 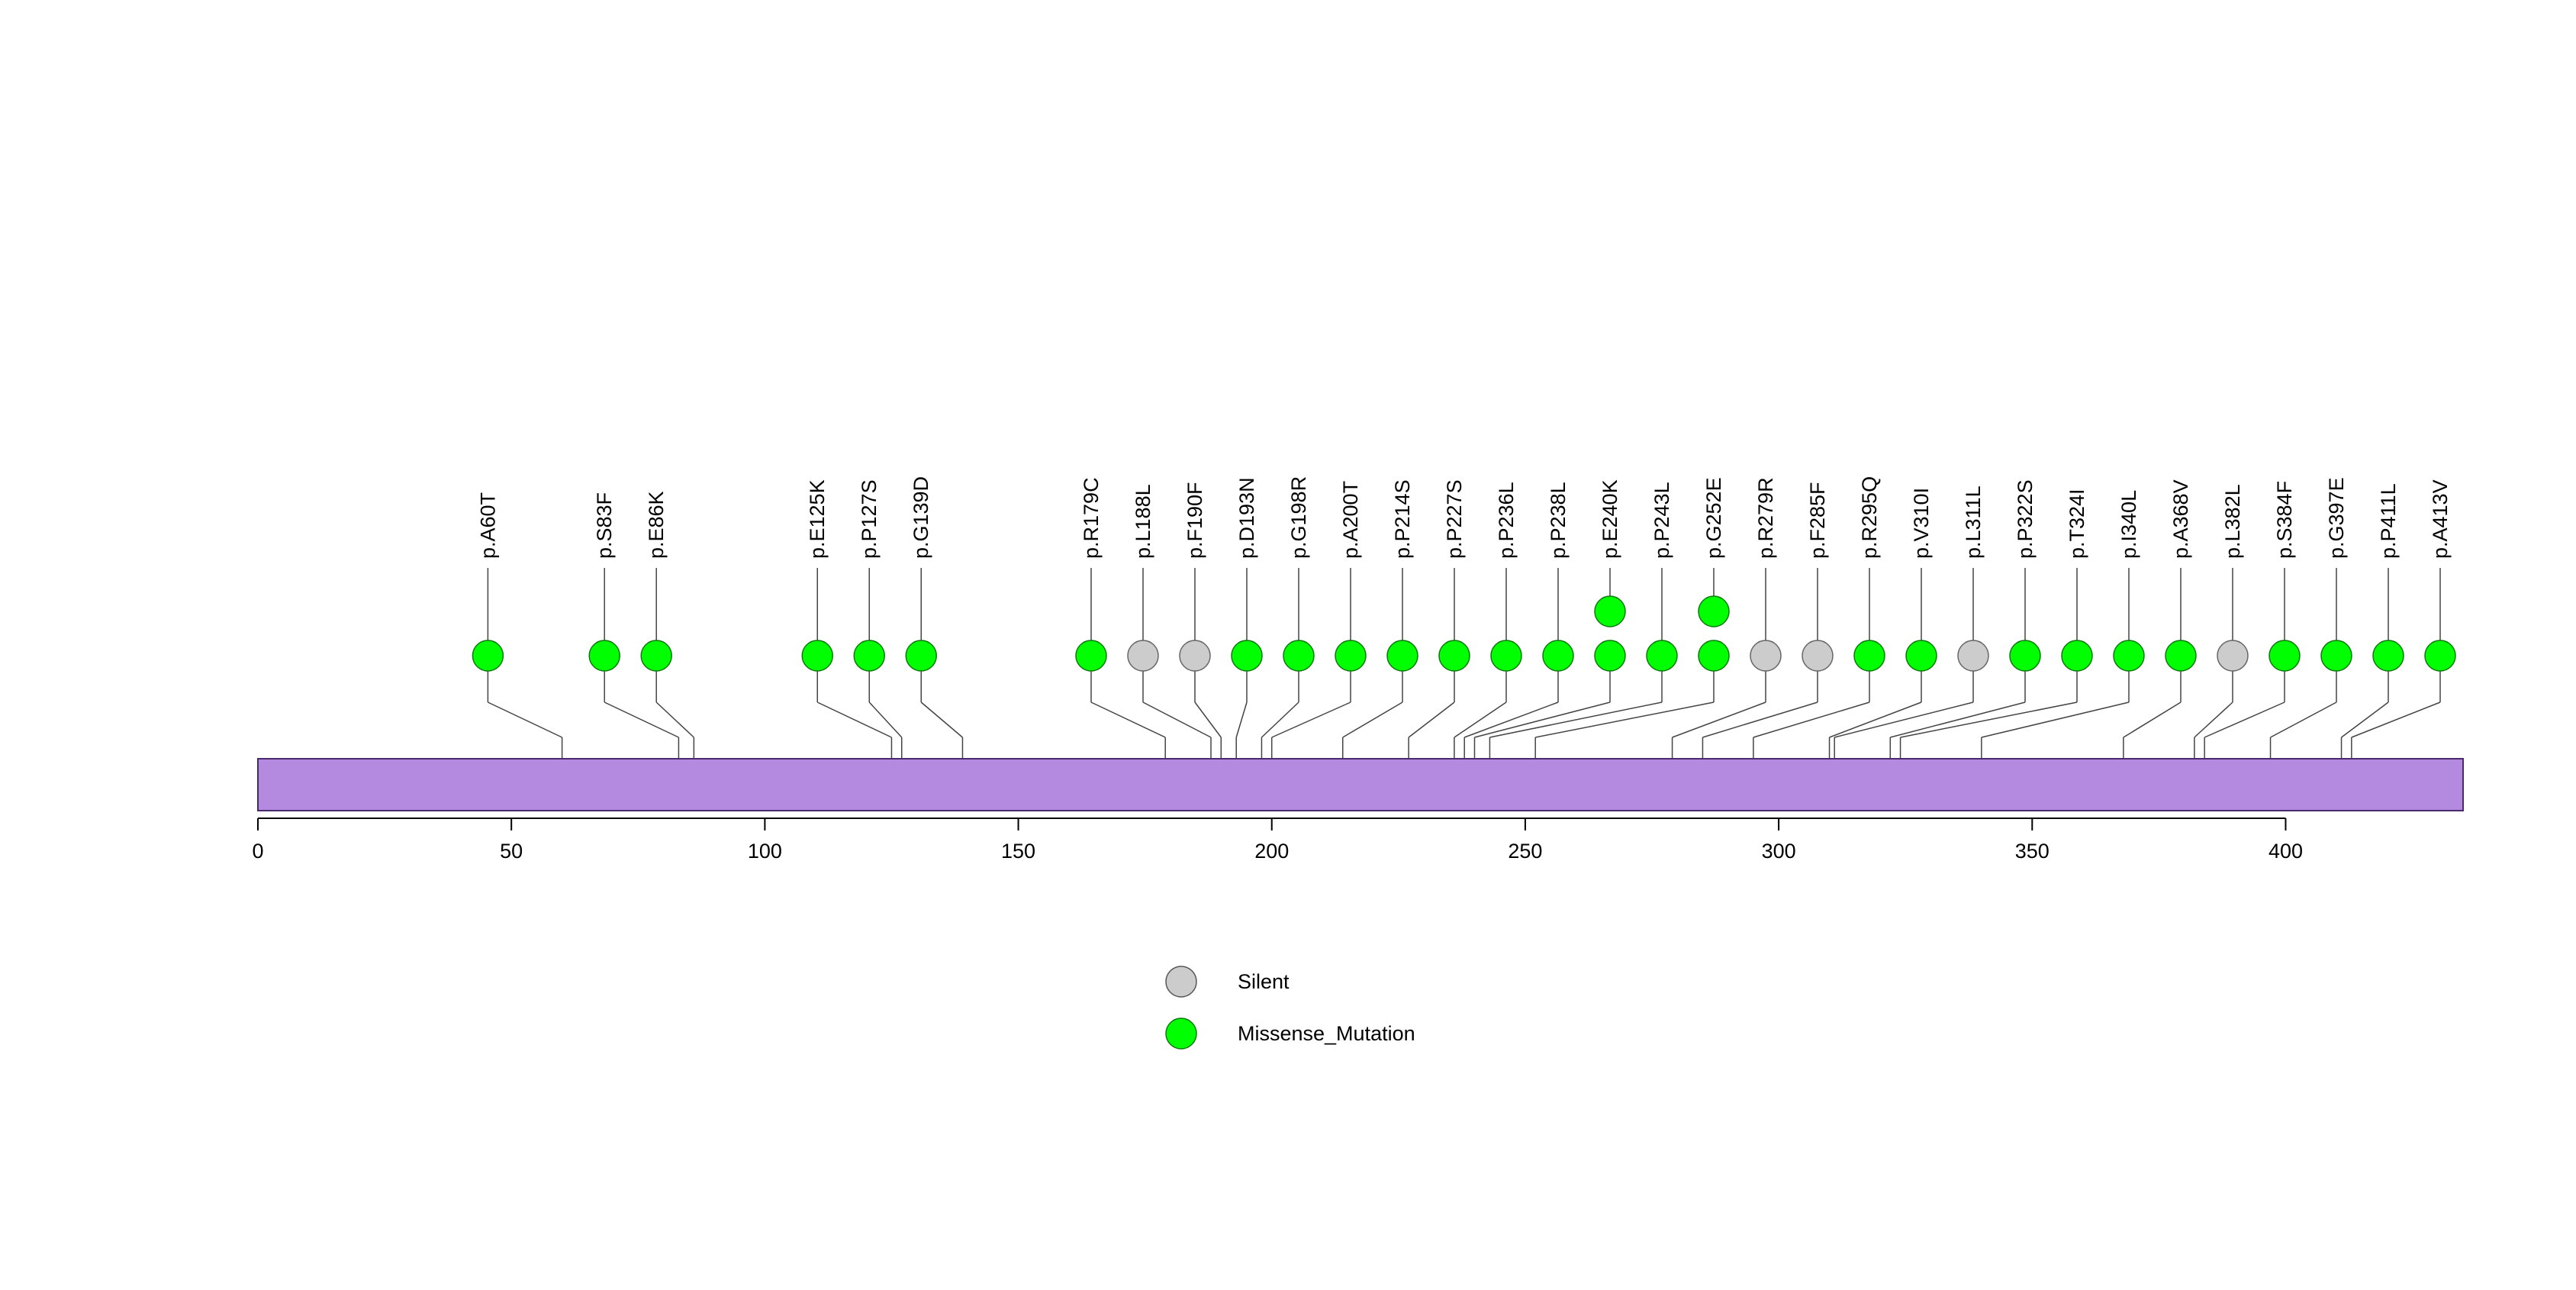 What do you see at coordinates (1402, 519) in the screenshot?
I see `mutation-label: p.P214S` at bounding box center [1402, 519].